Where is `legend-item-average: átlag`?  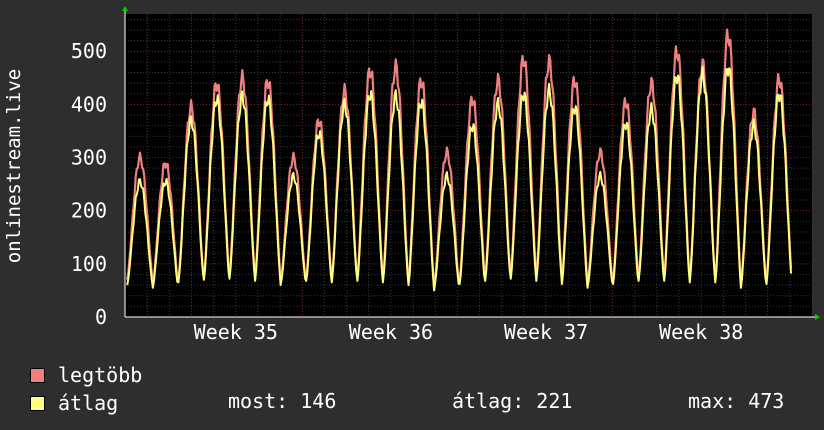 legend-item-average: átlag is located at coordinates (74, 403).